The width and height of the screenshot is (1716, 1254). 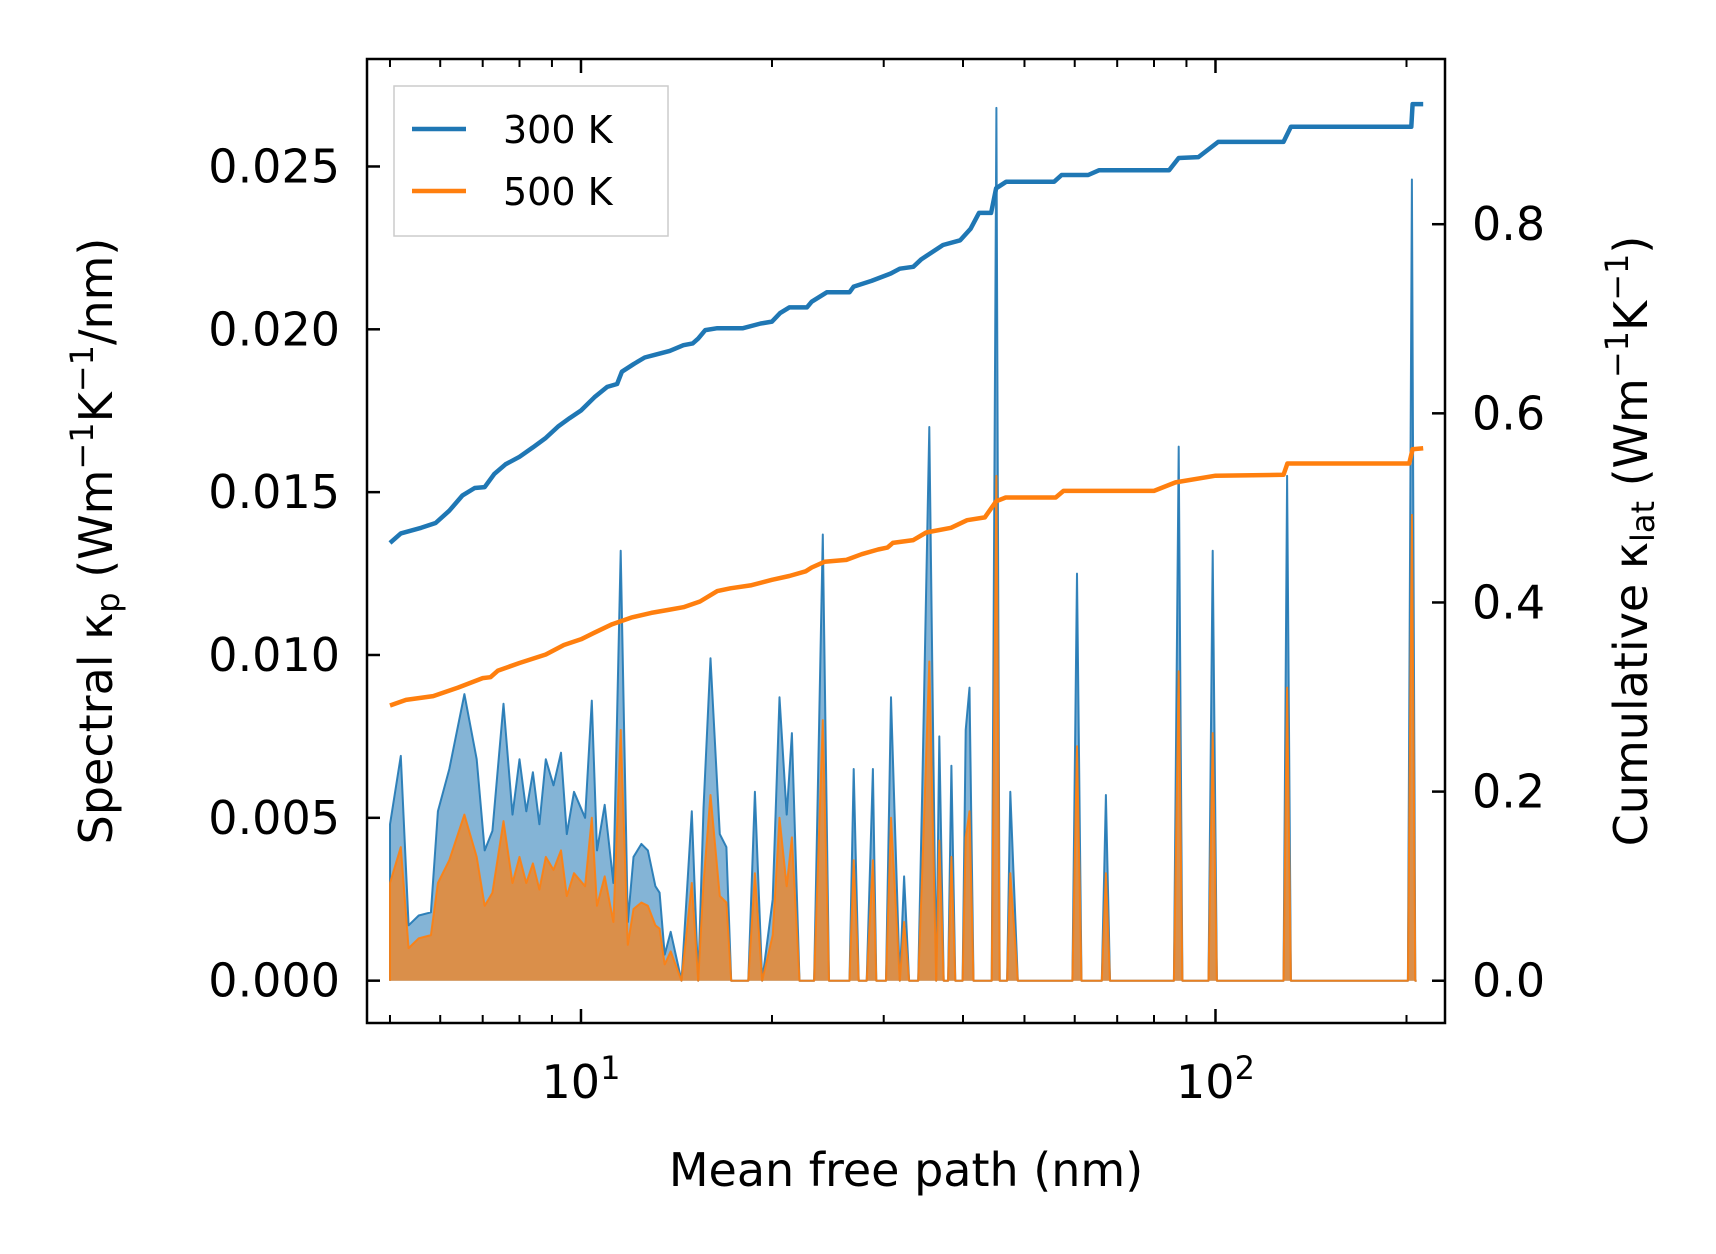 What do you see at coordinates (274, 329) in the screenshot?
I see `left-y-tick-label: 0.020` at bounding box center [274, 329].